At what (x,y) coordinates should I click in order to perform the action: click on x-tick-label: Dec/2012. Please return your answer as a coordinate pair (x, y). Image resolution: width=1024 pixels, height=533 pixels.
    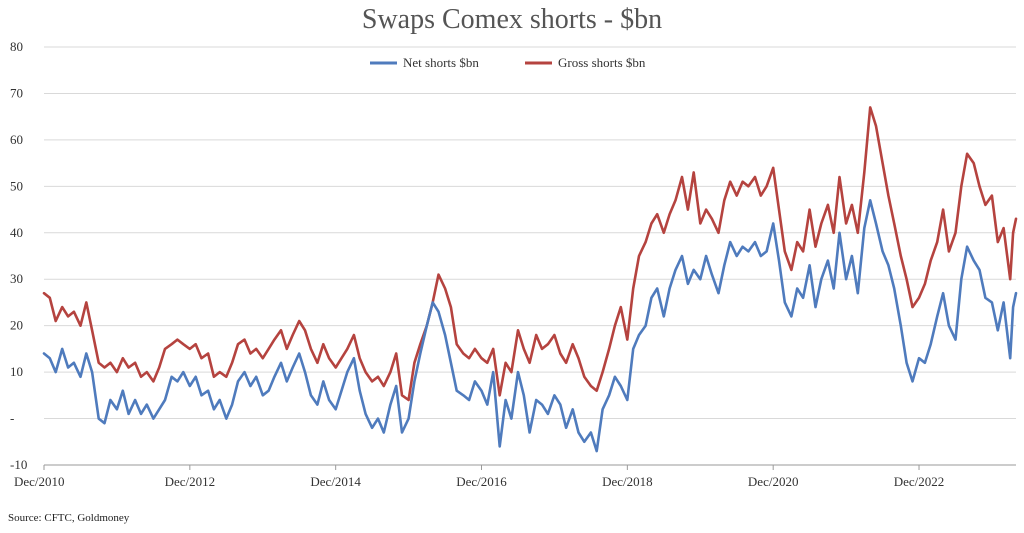
    Looking at the image, I should click on (190, 481).